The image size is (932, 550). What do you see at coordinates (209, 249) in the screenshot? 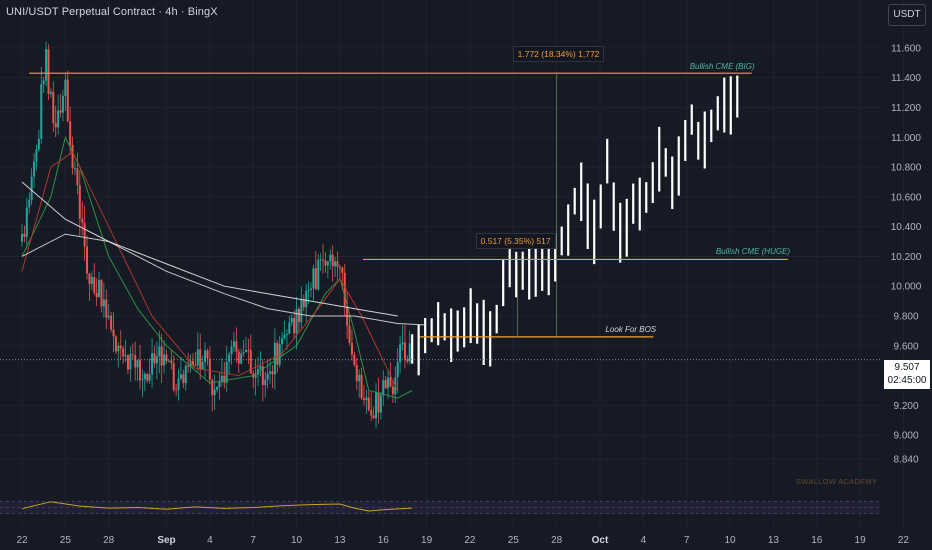
I see `moving-average-slower` at bounding box center [209, 249].